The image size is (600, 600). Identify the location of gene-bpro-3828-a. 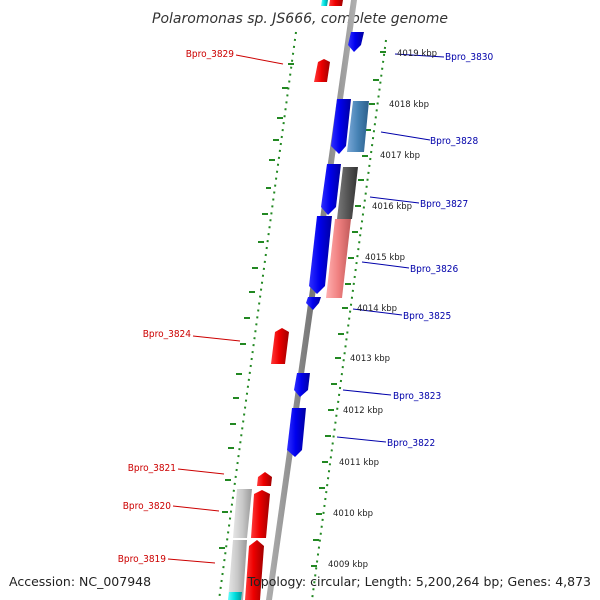
(341, 126).